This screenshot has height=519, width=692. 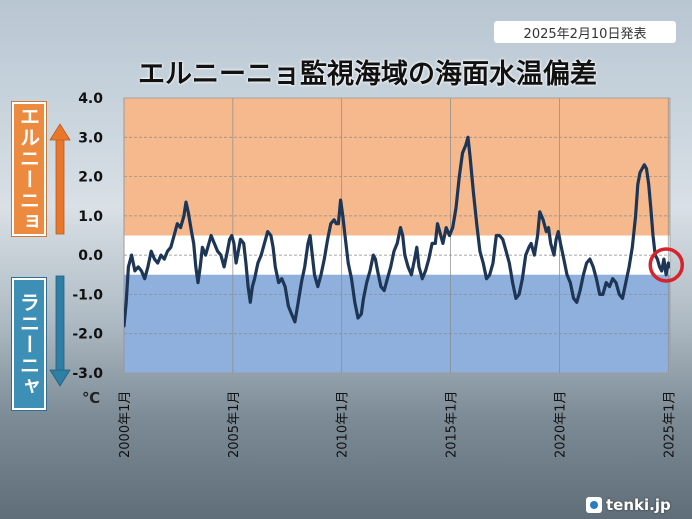 I want to click on x-tick-label: 2020年1月, so click(x=560, y=424).